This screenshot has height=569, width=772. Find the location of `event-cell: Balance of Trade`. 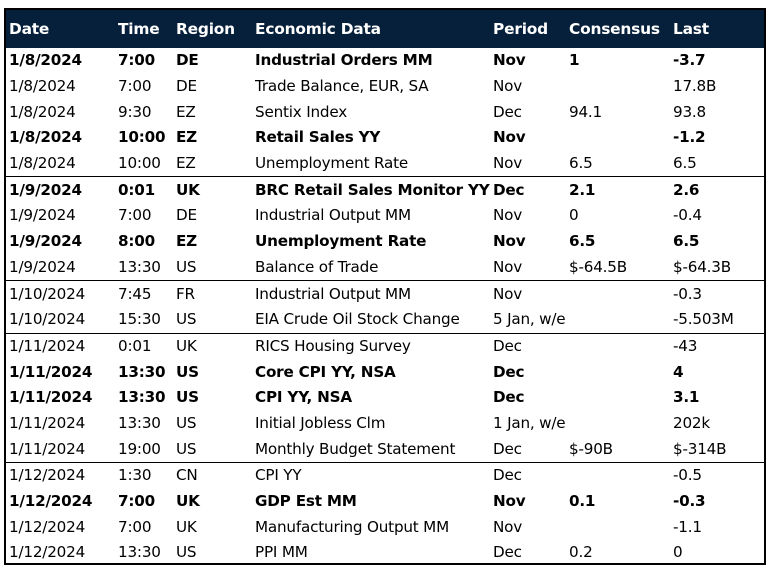

event-cell: Balance of Trade is located at coordinates (371, 268).